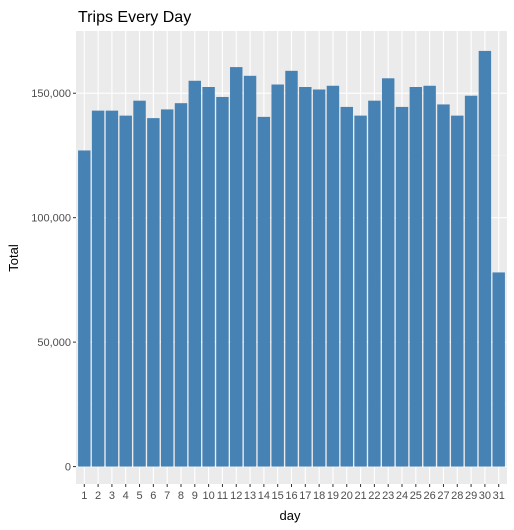  I want to click on chart-title: Trips Every Day, so click(134, 17).